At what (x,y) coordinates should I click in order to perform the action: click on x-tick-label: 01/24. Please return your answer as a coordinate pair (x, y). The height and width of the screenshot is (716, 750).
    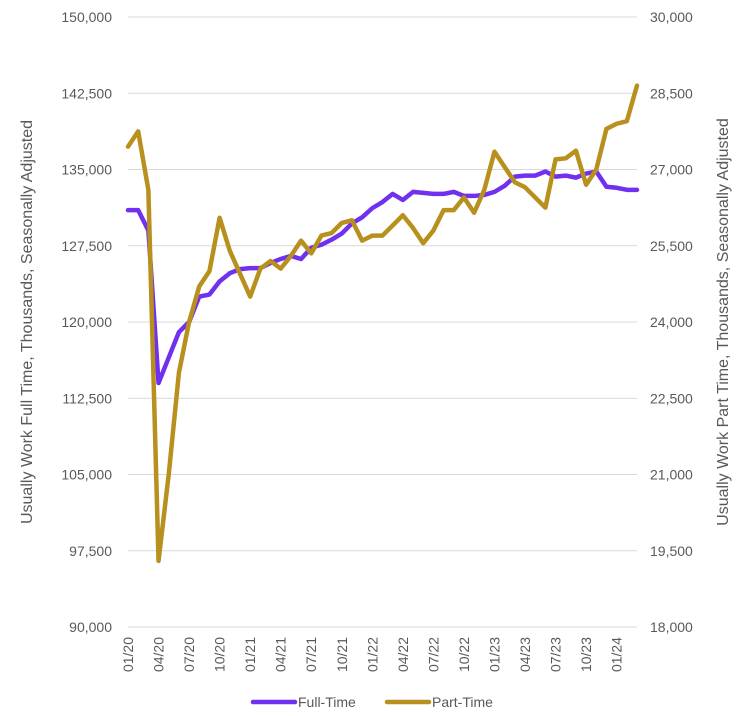
    Looking at the image, I should click on (617, 654).